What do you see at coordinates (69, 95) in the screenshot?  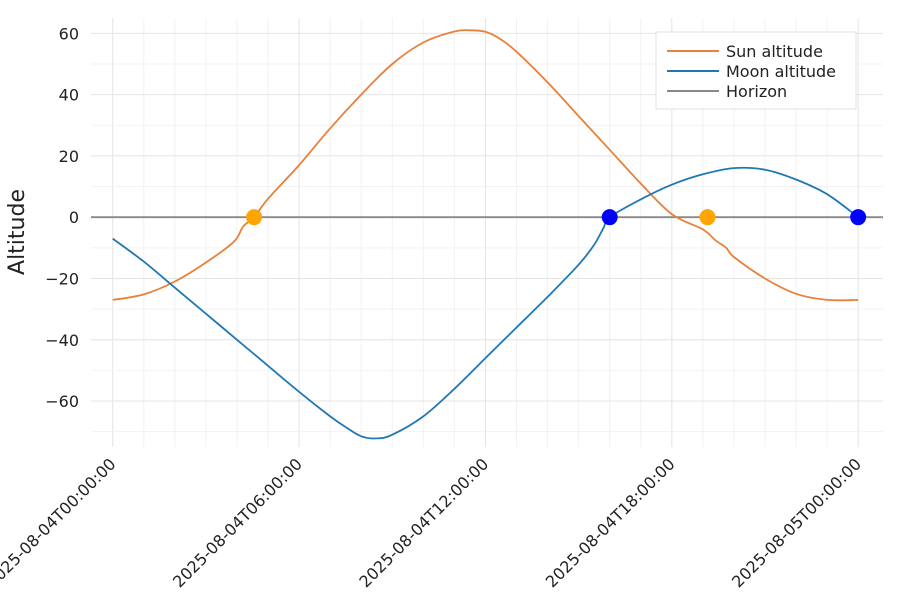 I see `y-tick-label: 40` at bounding box center [69, 95].